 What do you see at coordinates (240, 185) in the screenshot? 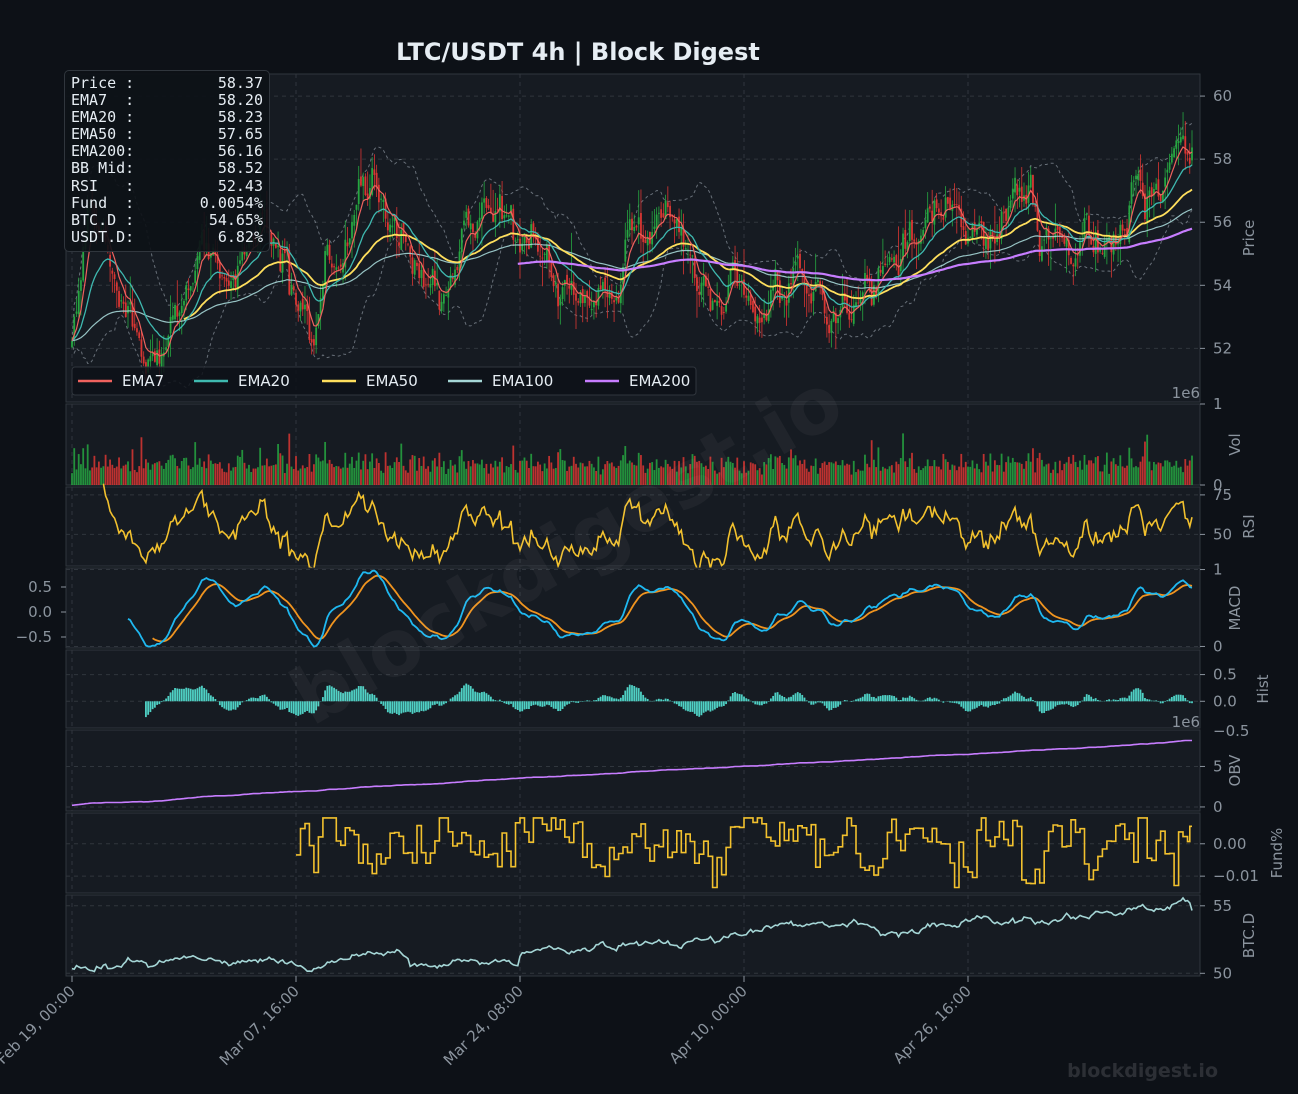
I see `info-value: 52.43` at bounding box center [240, 185].